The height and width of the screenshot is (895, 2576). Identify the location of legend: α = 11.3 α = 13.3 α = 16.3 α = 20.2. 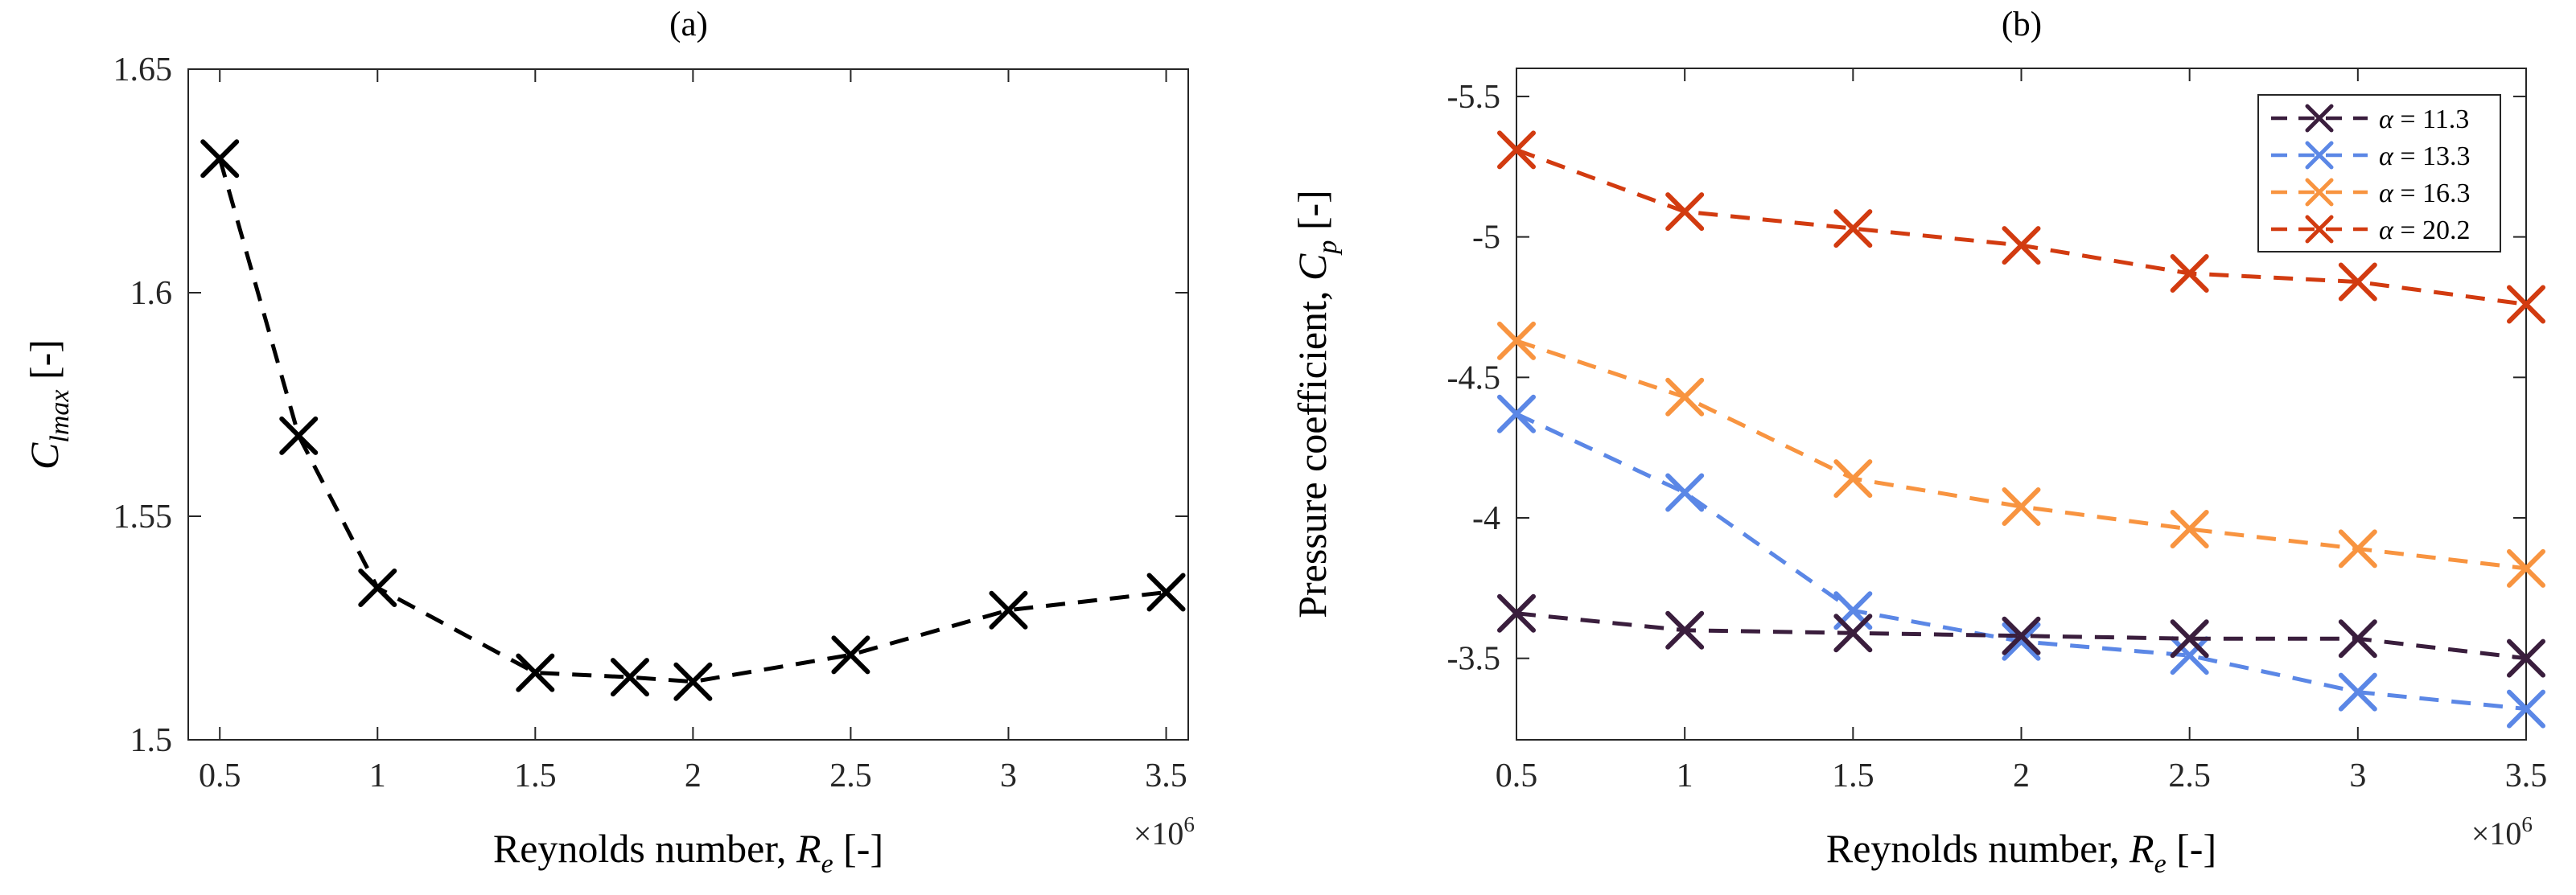
(2379, 173).